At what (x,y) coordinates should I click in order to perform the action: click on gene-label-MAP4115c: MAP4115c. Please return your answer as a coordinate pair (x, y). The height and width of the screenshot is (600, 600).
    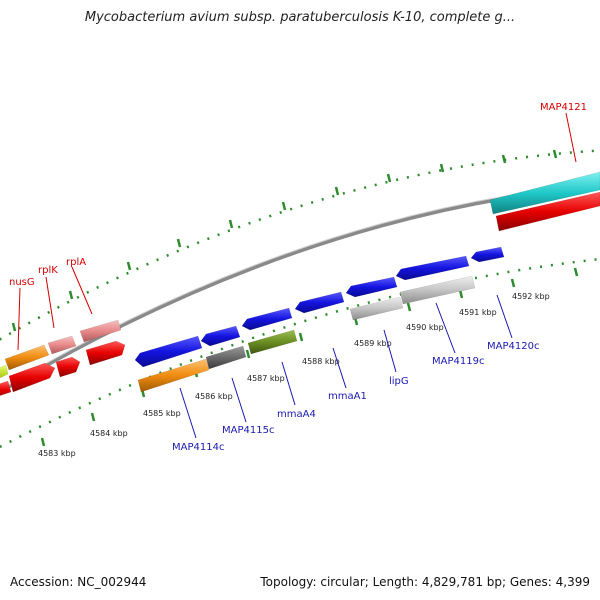
    Looking at the image, I should click on (248, 430).